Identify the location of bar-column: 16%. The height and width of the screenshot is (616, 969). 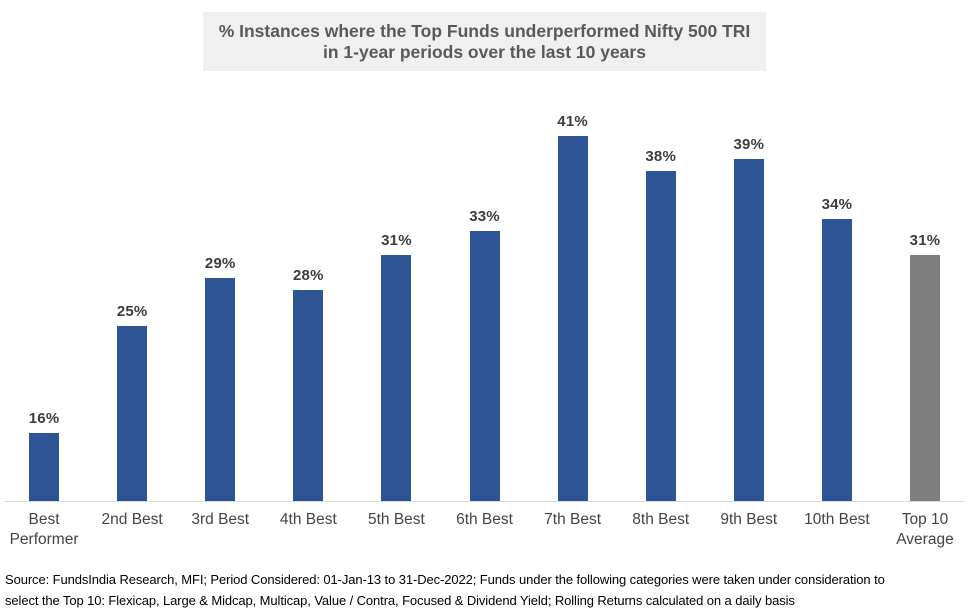
(44, 455).